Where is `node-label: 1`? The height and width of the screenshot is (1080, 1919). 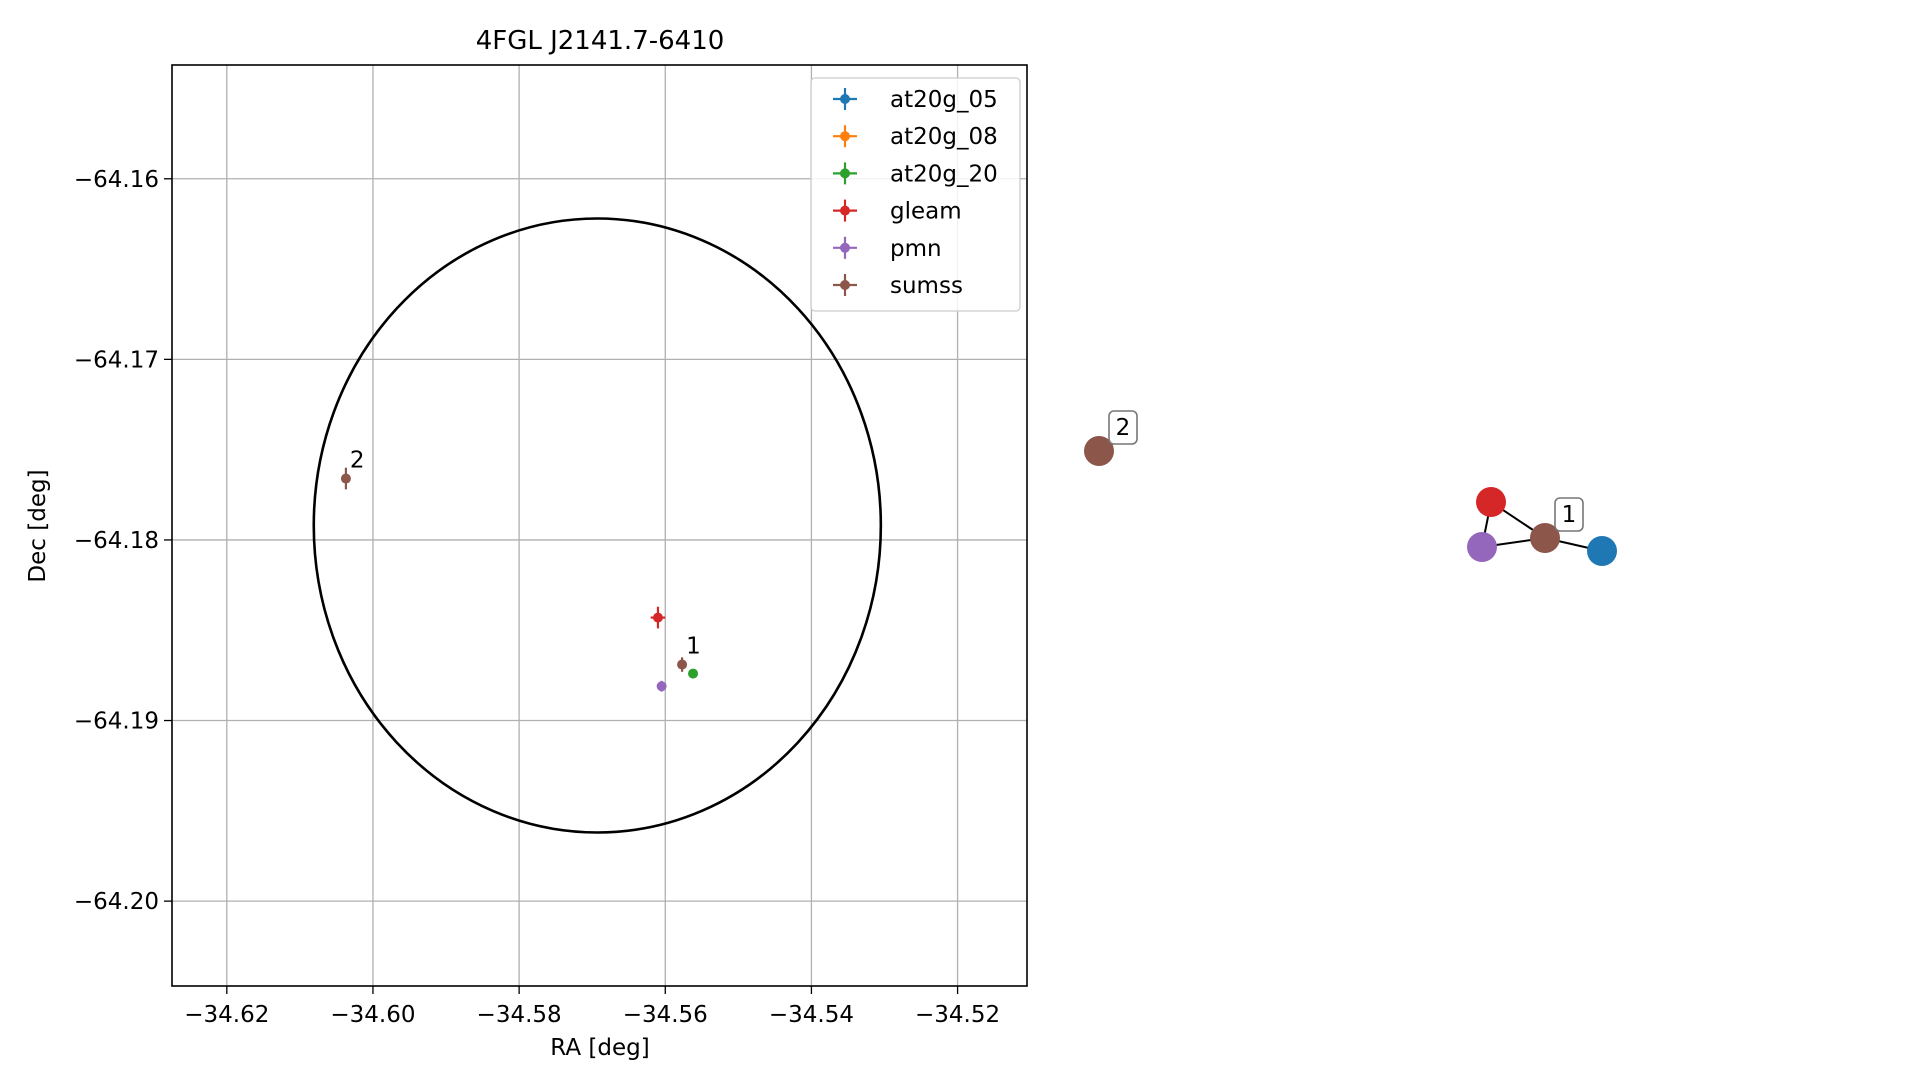
node-label: 1 is located at coordinates (1569, 515).